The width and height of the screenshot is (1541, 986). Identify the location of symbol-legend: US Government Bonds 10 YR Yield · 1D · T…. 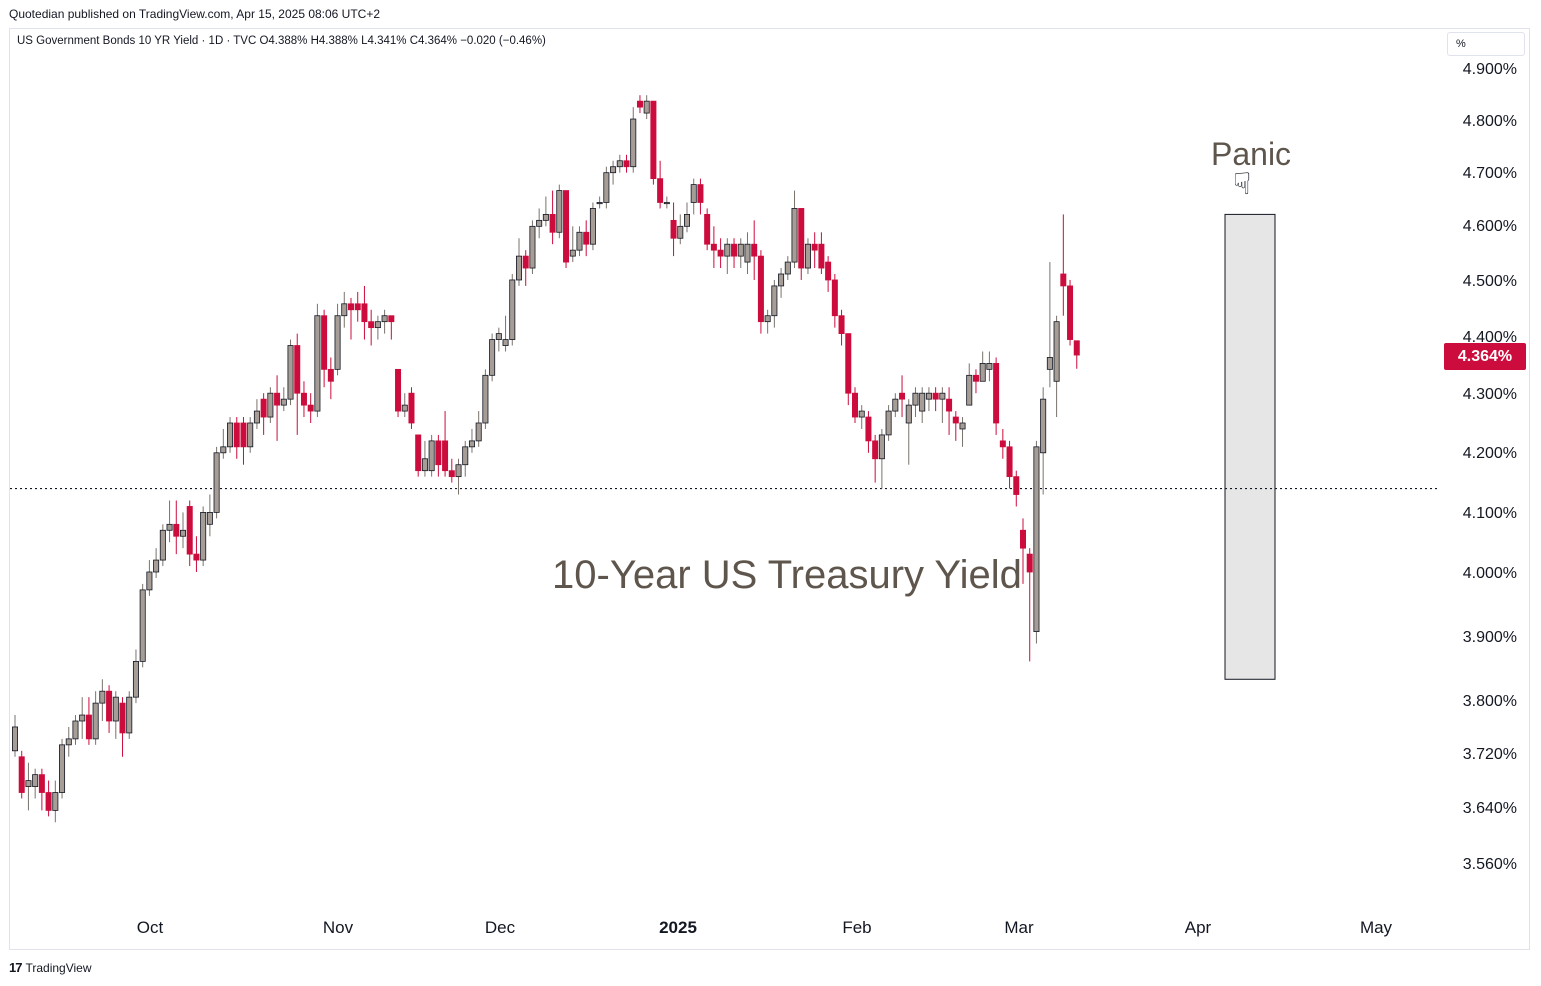
(281, 41).